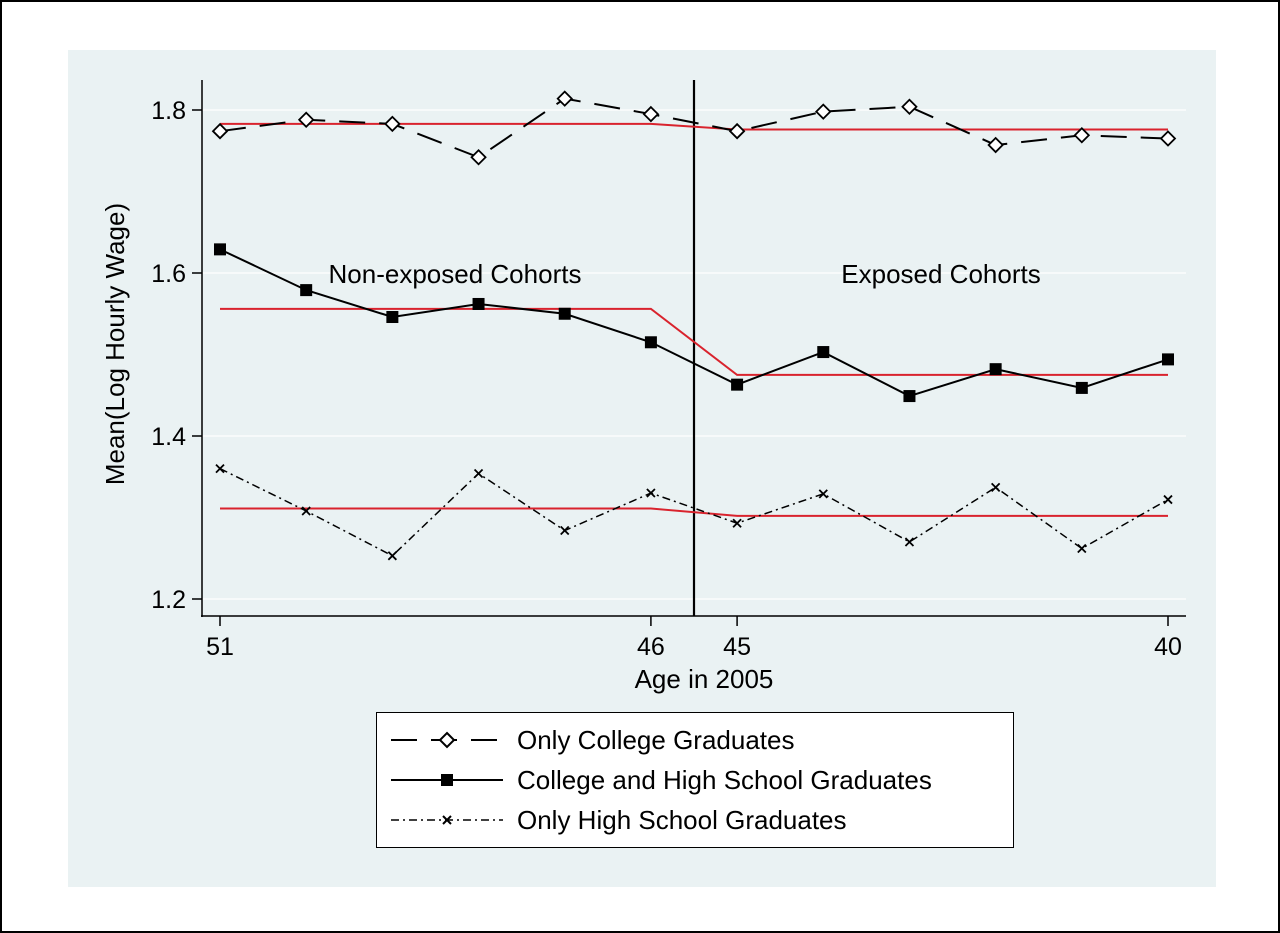 The height and width of the screenshot is (933, 1280). I want to click on x-tick-label: 40, so click(1168, 647).